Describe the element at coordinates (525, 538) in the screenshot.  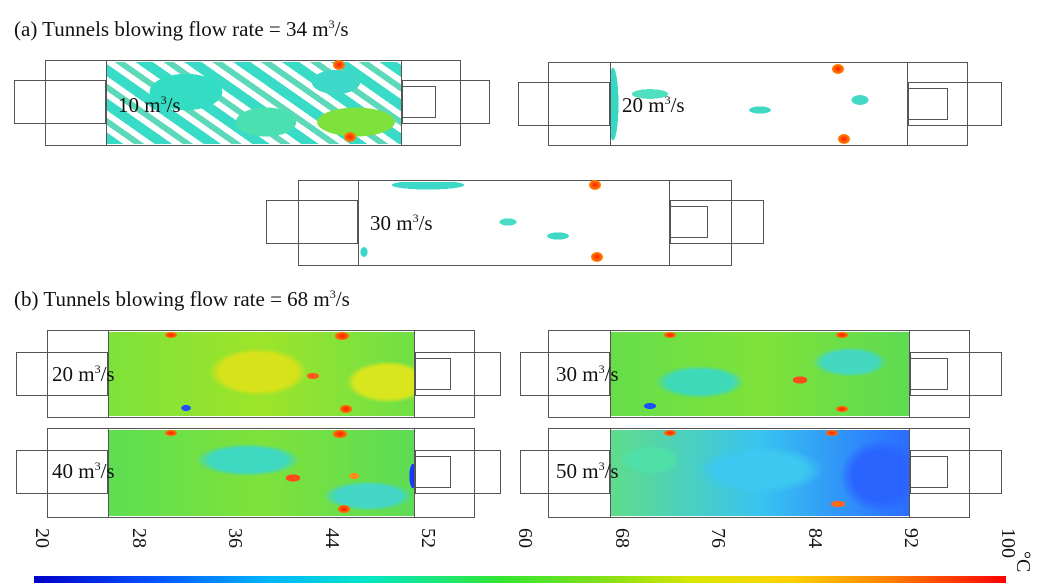
I see `scale-tick-label: 60` at that location.